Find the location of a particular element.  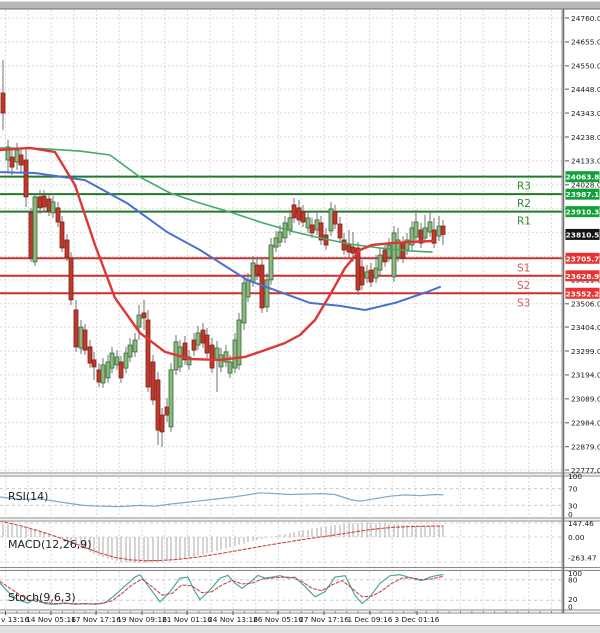

resistance-level-label-R1: R1 is located at coordinates (524, 222).